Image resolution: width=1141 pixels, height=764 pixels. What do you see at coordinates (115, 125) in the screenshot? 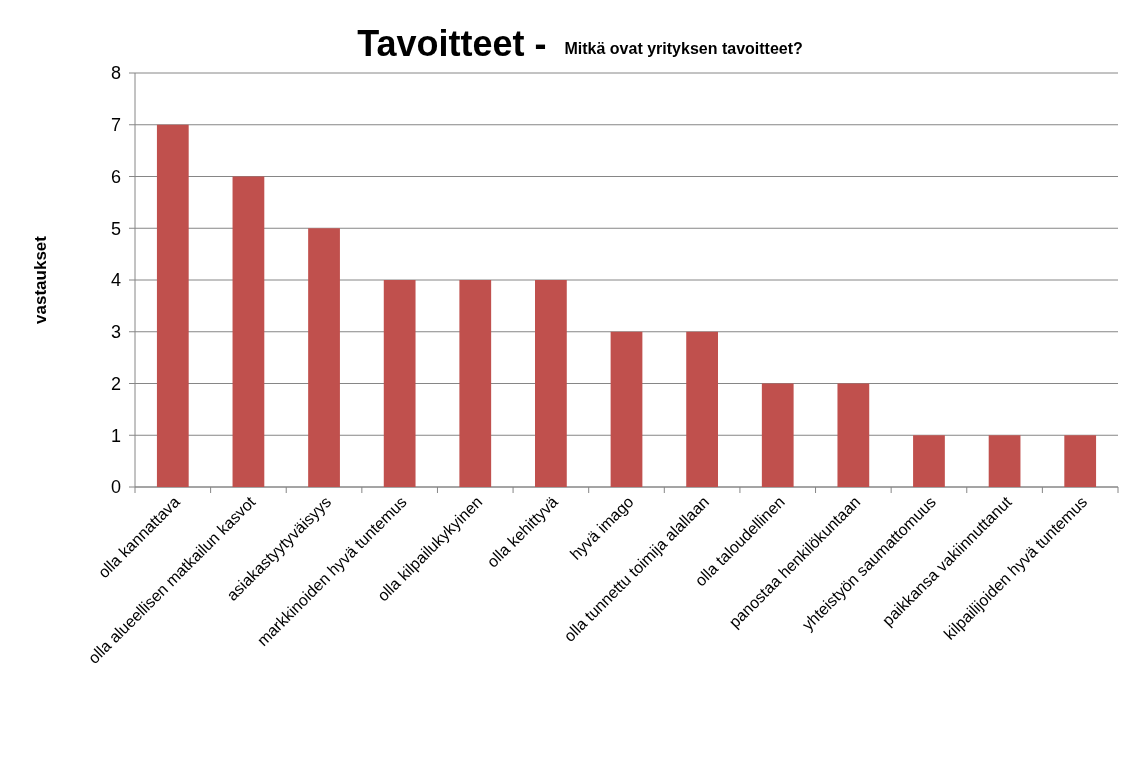
I see `y-tick-label: 7` at bounding box center [115, 125].